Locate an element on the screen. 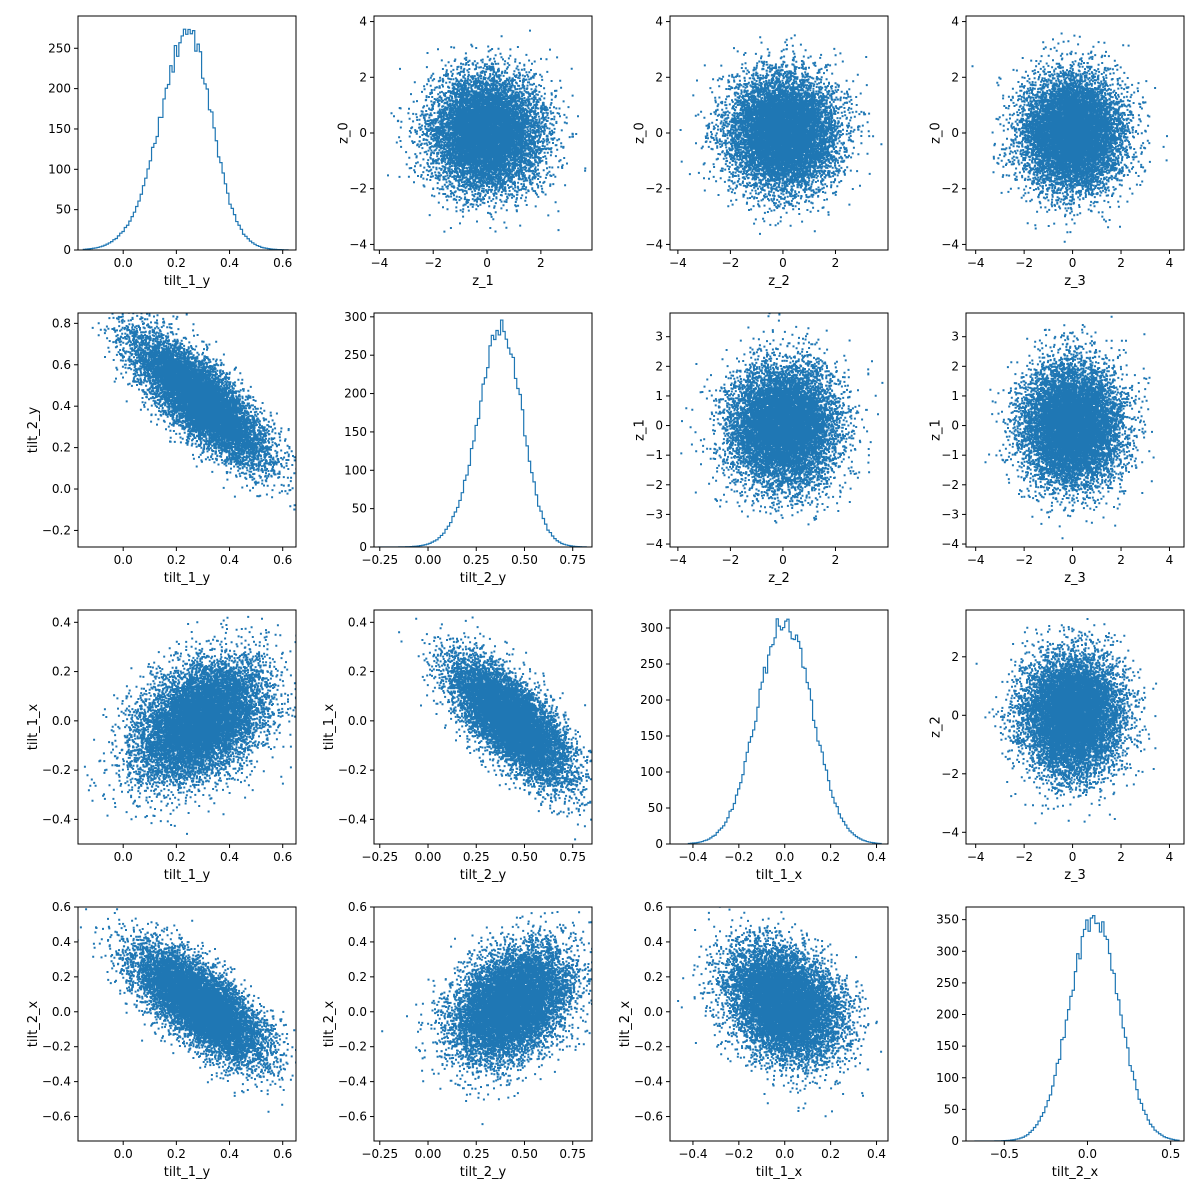 The image size is (1200, 1200). x-tick-label: 0.2 is located at coordinates (830, 857).